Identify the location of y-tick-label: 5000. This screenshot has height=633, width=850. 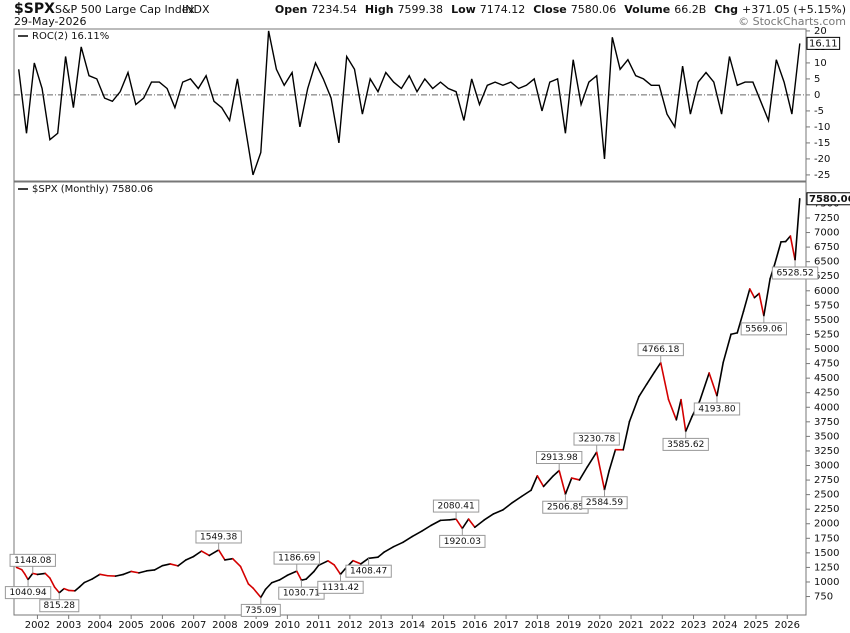
(826, 349).